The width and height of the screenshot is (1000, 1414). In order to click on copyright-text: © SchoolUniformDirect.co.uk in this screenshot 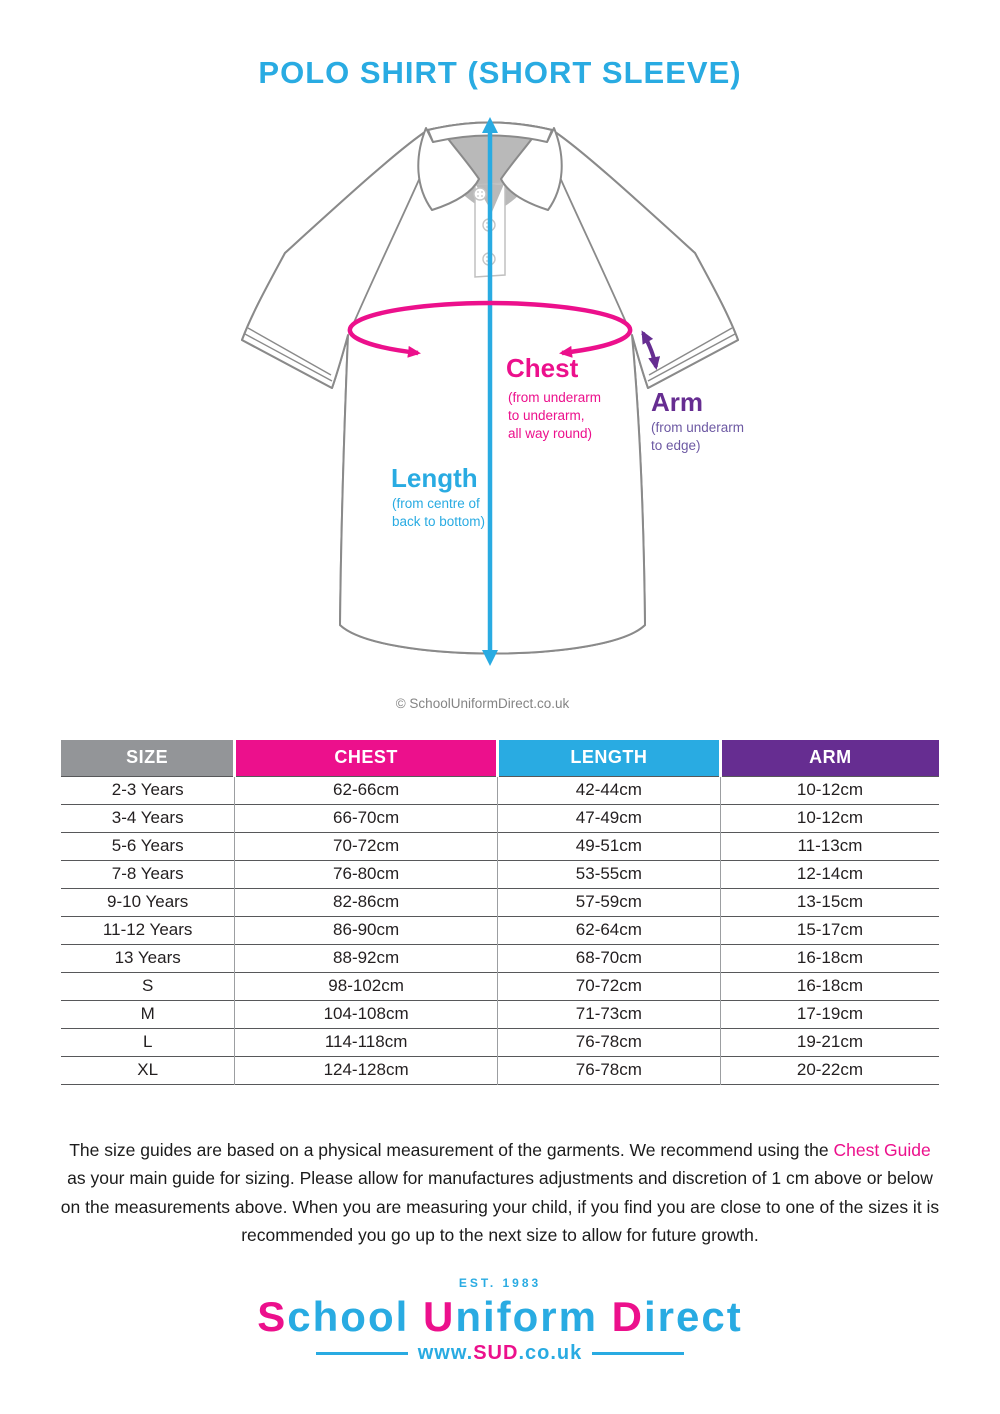, I will do `click(482, 703)`.